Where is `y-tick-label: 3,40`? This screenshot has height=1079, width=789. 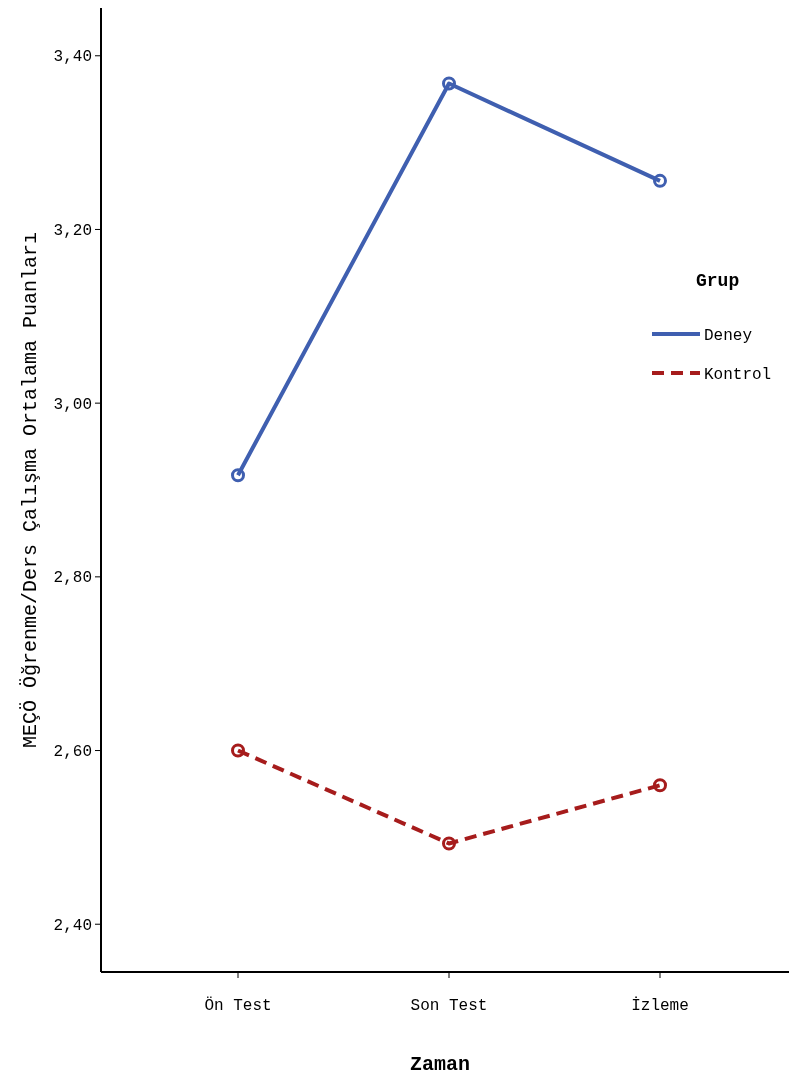 y-tick-label: 3,40 is located at coordinates (72, 57).